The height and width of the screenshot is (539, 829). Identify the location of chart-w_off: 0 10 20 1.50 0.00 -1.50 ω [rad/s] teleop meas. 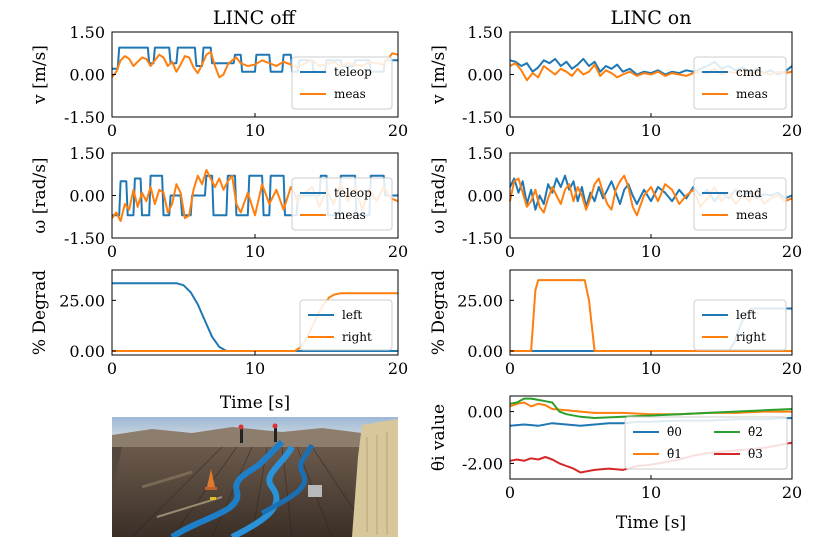
(219, 202).